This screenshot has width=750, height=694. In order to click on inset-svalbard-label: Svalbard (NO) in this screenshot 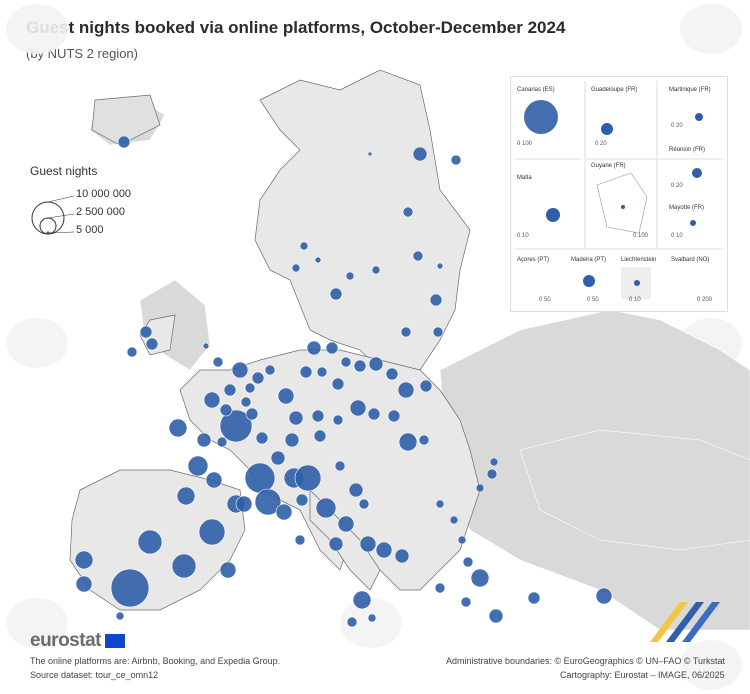, I will do `click(690, 260)`.